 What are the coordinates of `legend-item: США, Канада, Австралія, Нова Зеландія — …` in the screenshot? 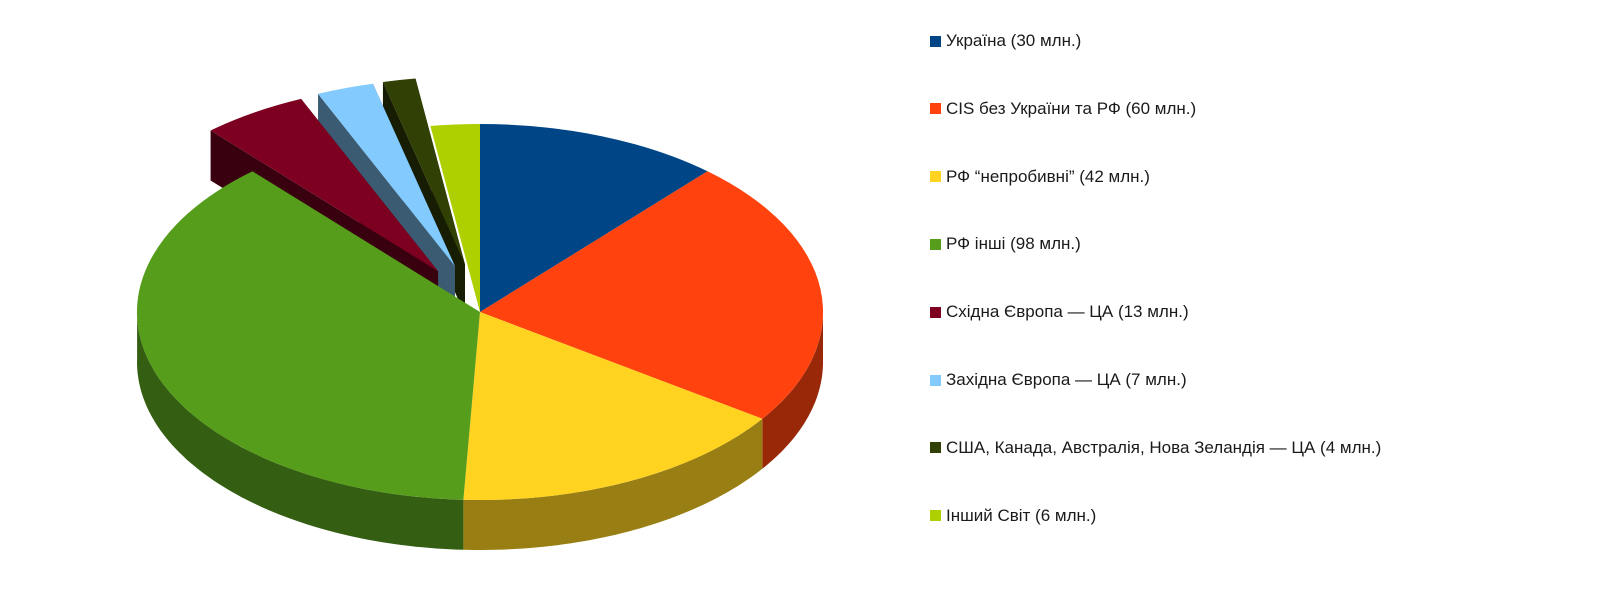 It's located at (1155, 448).